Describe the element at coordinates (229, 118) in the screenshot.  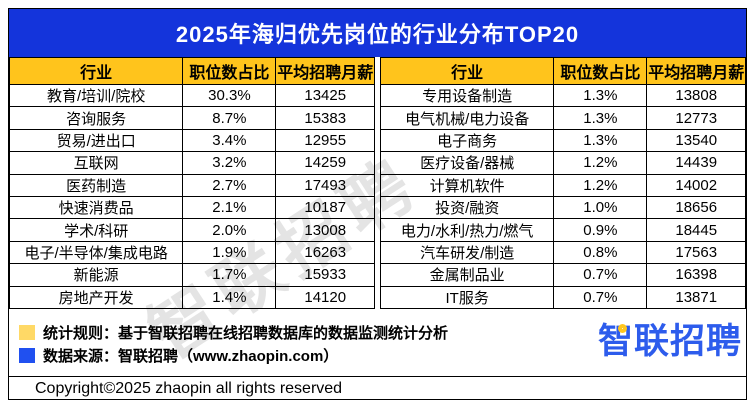
I see `table-cell: 8.7%` at that location.